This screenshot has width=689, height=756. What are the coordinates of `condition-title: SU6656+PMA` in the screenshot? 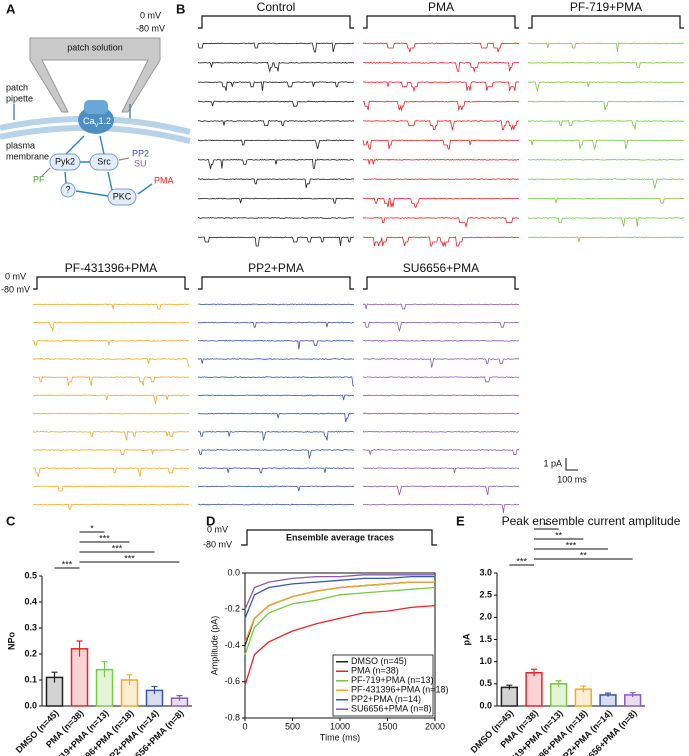 It's located at (441, 268).